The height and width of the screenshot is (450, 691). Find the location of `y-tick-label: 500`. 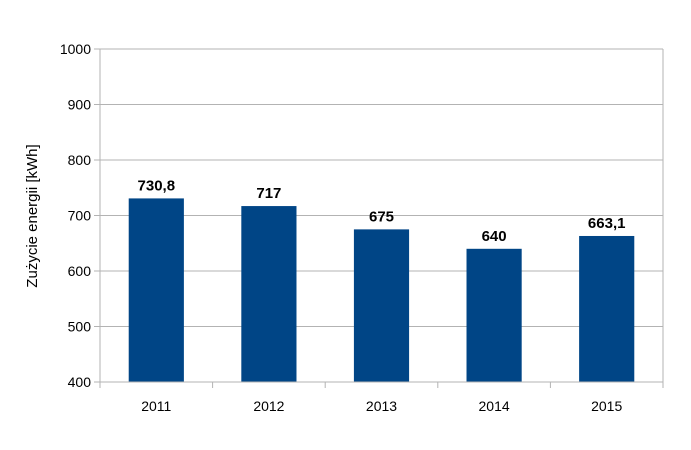

y-tick-label: 500 is located at coordinates (80, 327).